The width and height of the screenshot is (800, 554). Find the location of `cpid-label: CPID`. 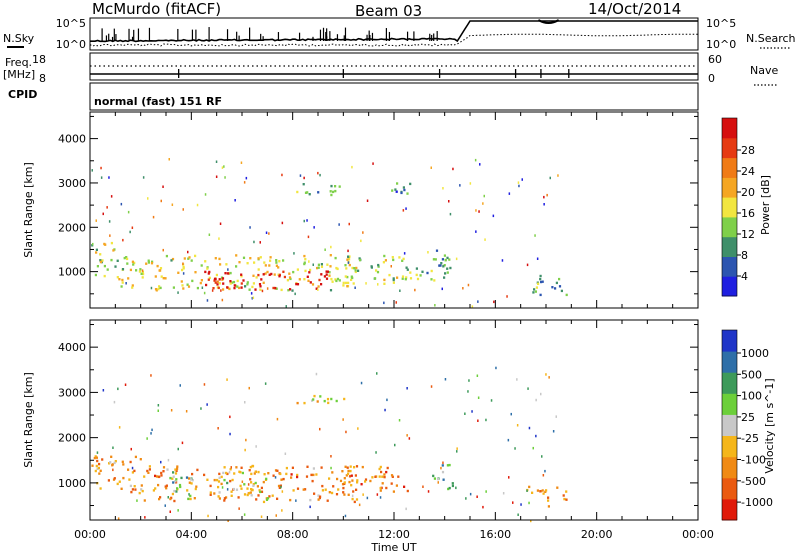

cpid-label: CPID is located at coordinates (22, 94).